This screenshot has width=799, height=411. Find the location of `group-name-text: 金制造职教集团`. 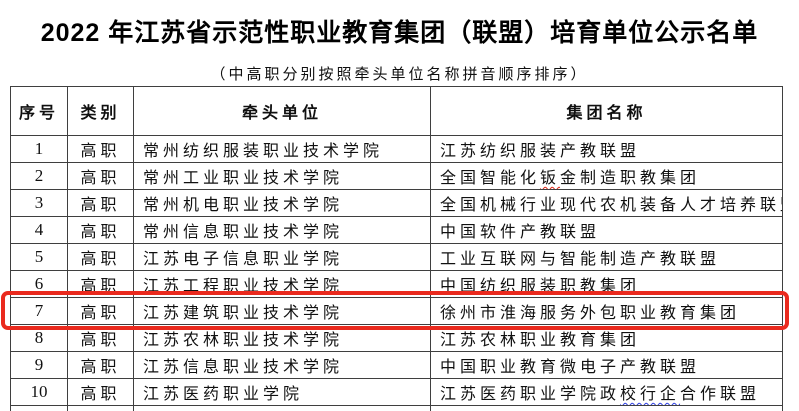

group-name-text: 金制造职教集团 is located at coordinates (630, 178).